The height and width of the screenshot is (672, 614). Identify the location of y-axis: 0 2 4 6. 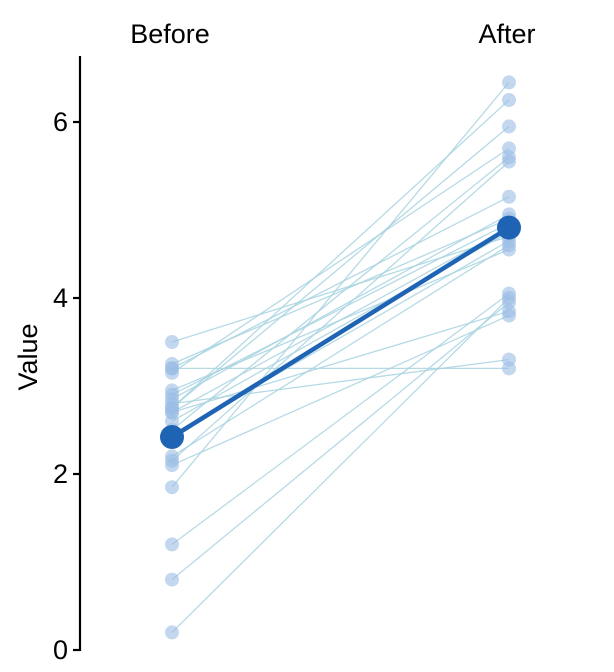
(67, 360).